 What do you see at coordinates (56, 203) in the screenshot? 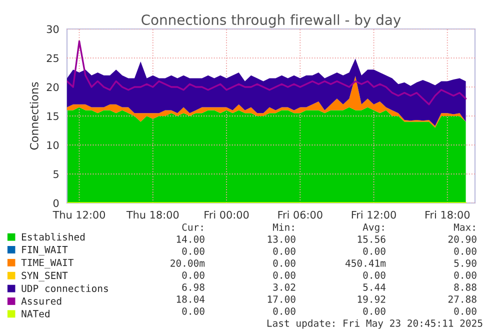
I see `y-tick-label: 0` at bounding box center [56, 203].